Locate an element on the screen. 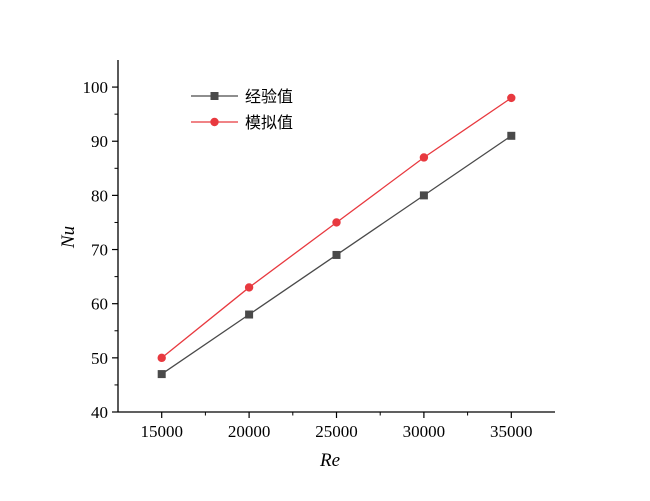 This screenshot has height=501, width=650. legend-item: 经验值 is located at coordinates (242, 96).